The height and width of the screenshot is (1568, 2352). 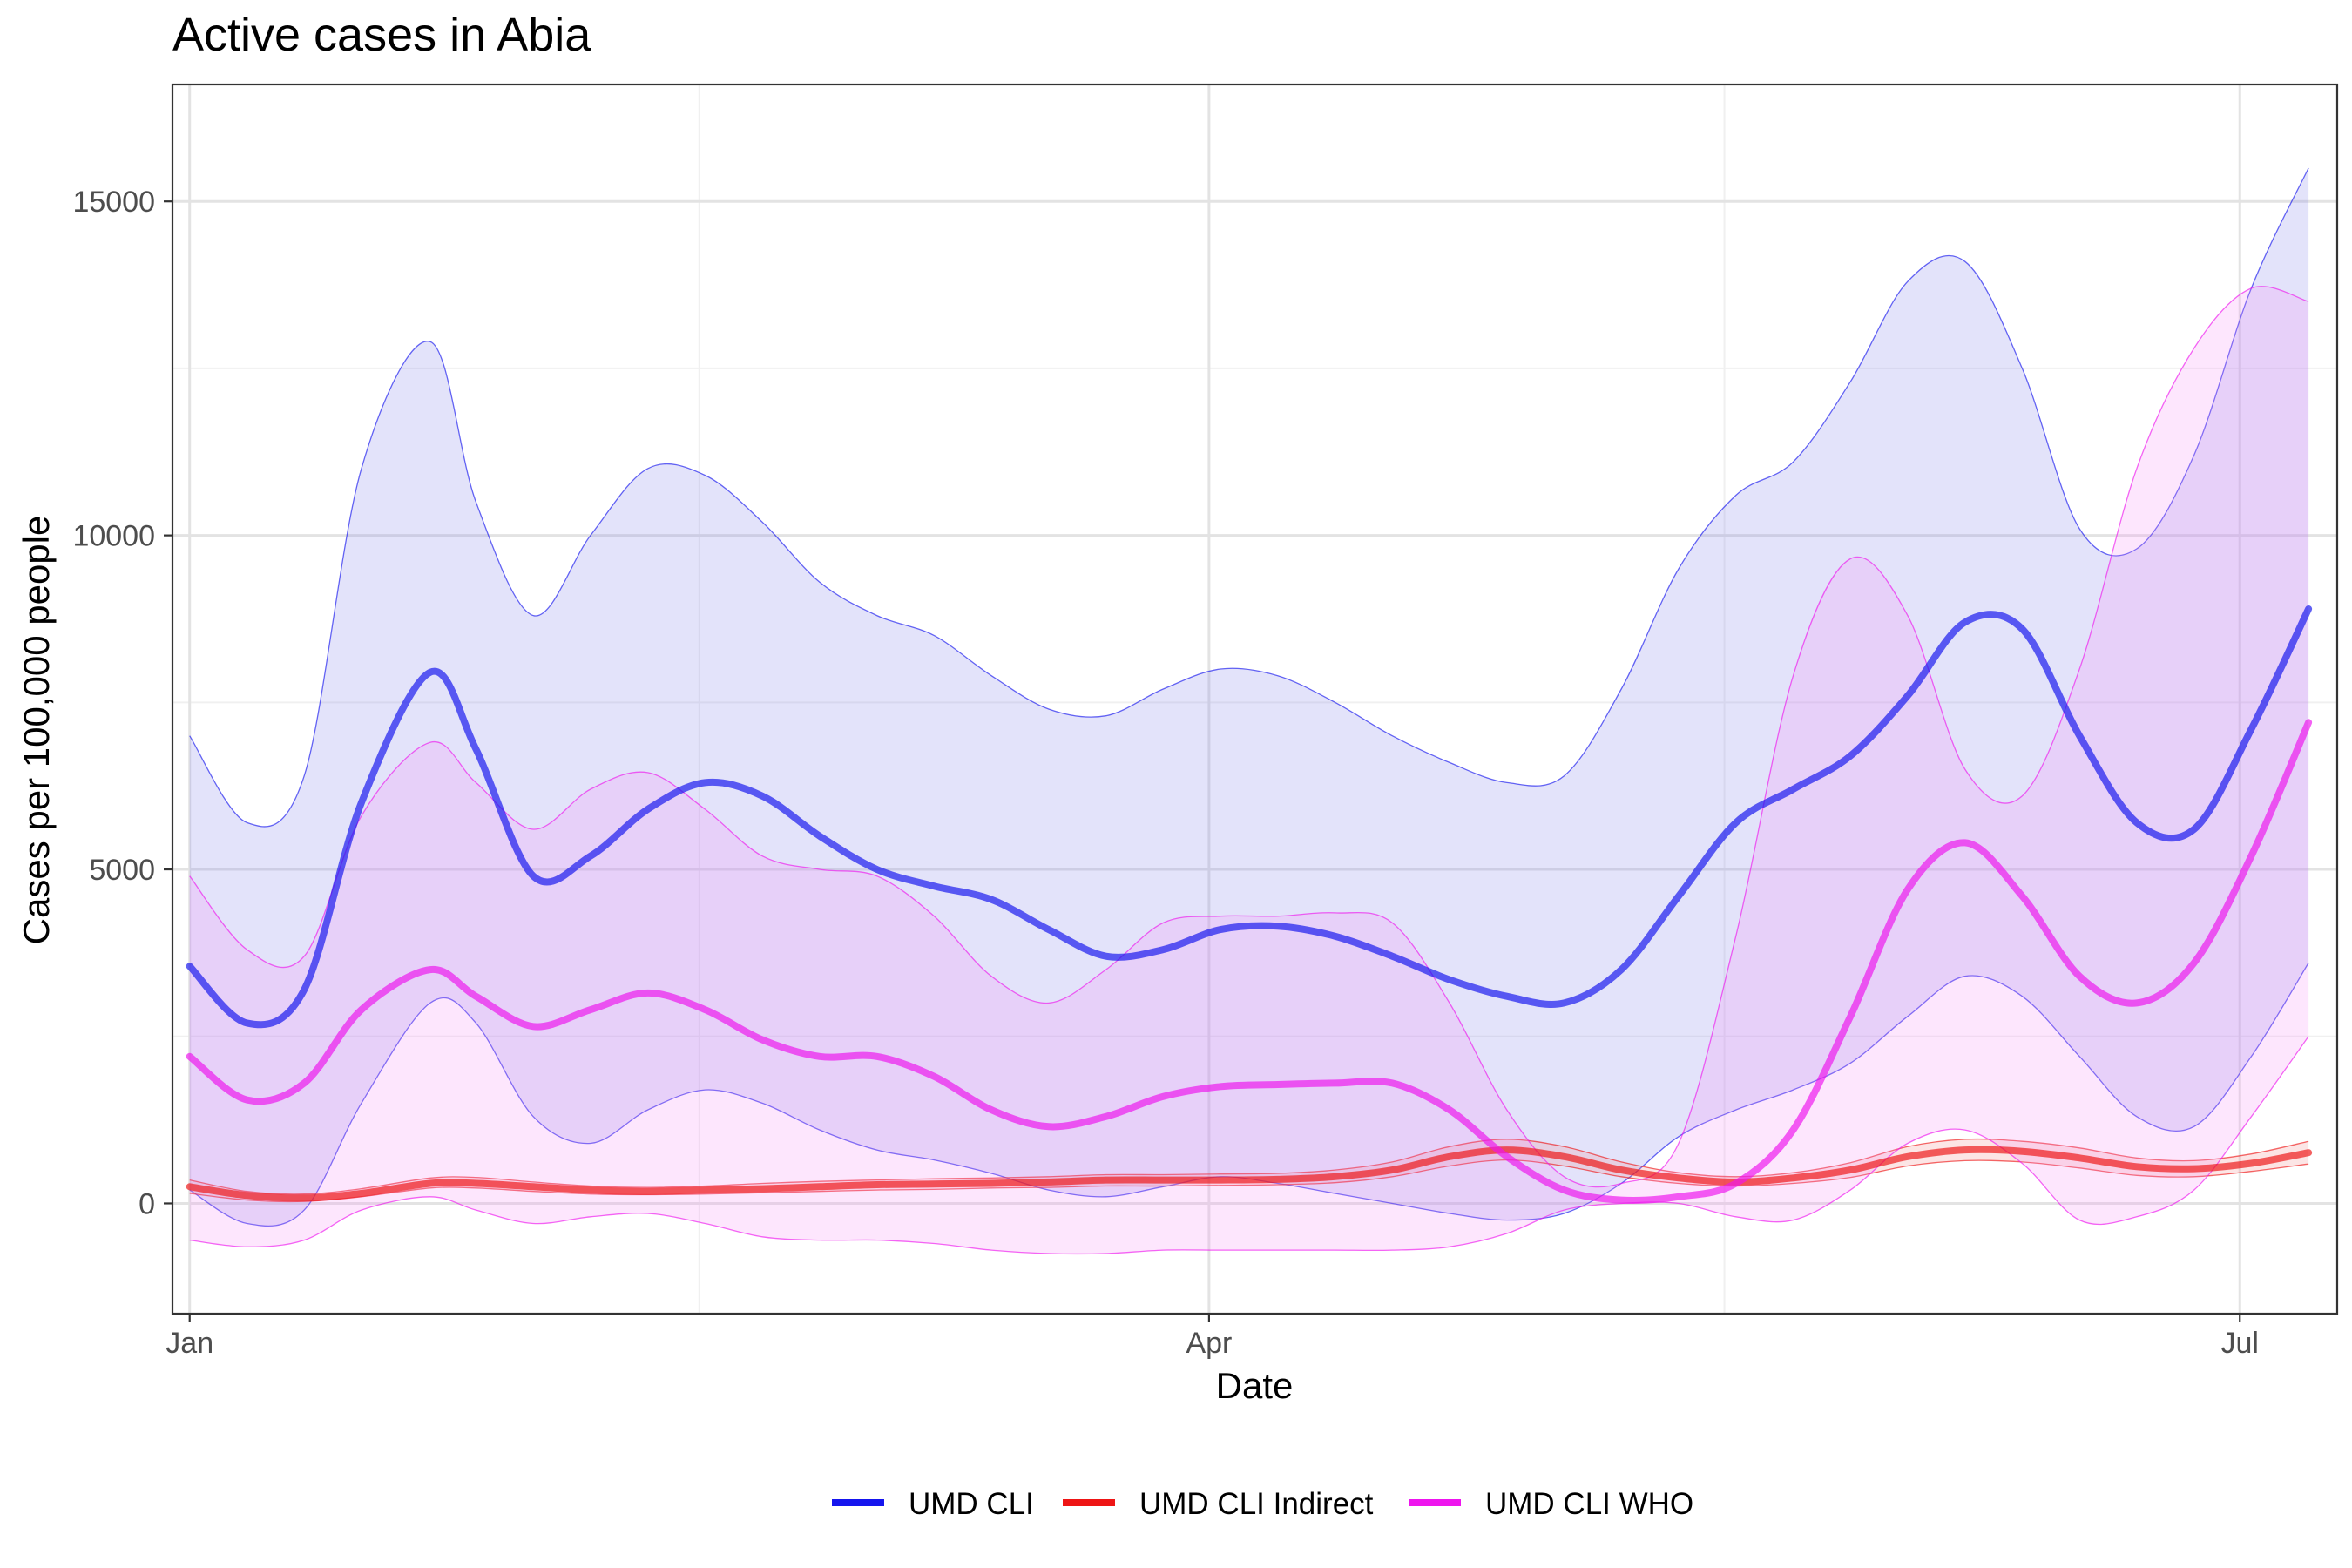 What do you see at coordinates (972, 1504) in the screenshot?
I see `legend-label-umd-cli: UMD CLI` at bounding box center [972, 1504].